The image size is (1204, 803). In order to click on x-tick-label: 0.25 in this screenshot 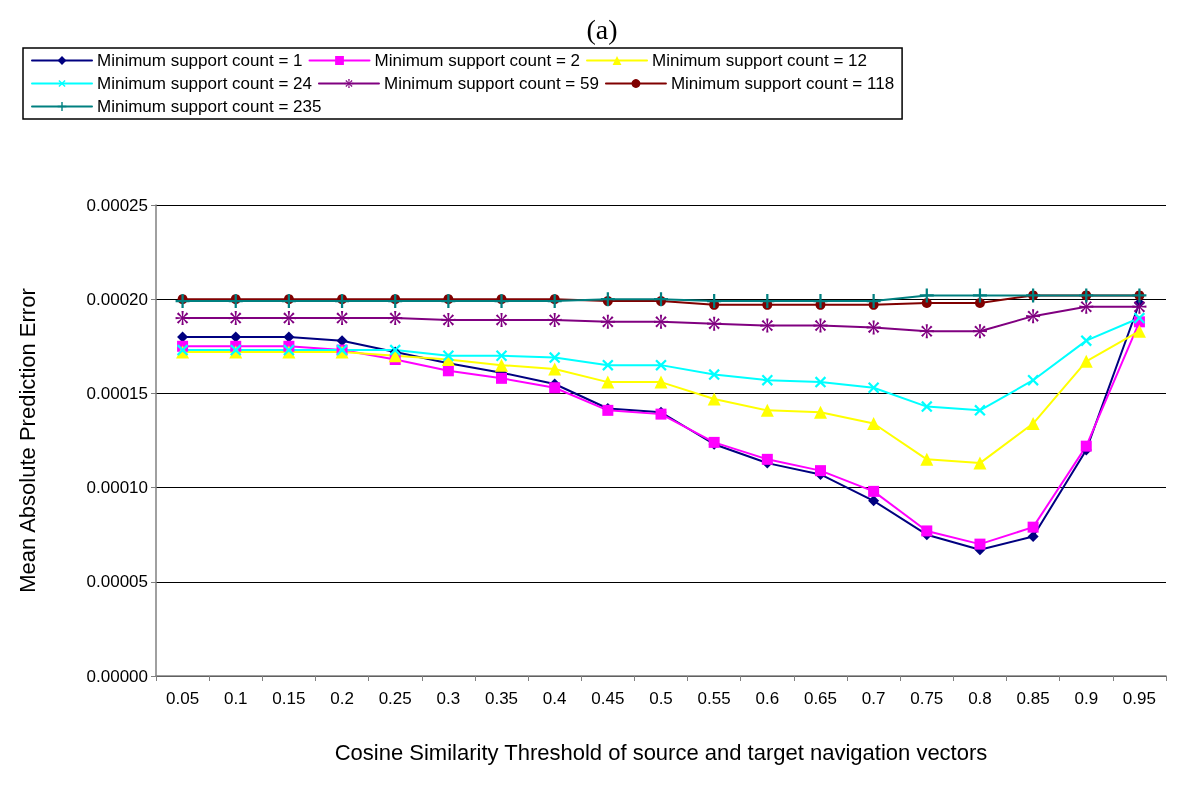, I will do `click(395, 698)`.